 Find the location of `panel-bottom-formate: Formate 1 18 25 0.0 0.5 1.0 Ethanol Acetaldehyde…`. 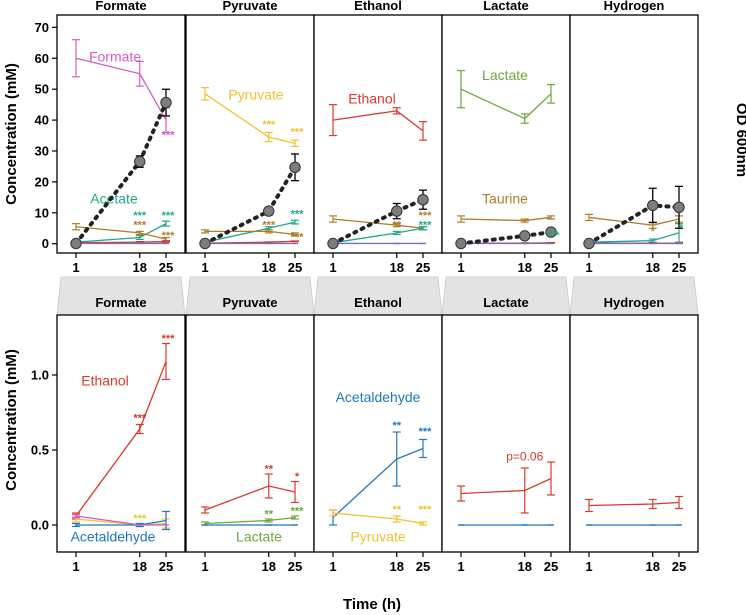

panel-bottom-formate: Formate 1 18 25 0.0 0.5 1.0 Ethanol Acetaldehyde… is located at coordinates (108, 434).